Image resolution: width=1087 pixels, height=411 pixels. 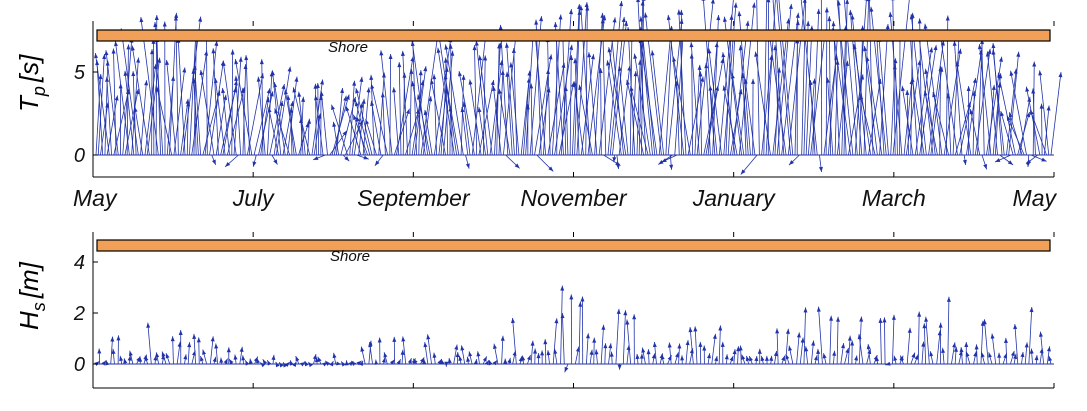 What do you see at coordinates (85, 314) in the screenshot?
I see `bottom-y-ticks: 024` at bounding box center [85, 314].